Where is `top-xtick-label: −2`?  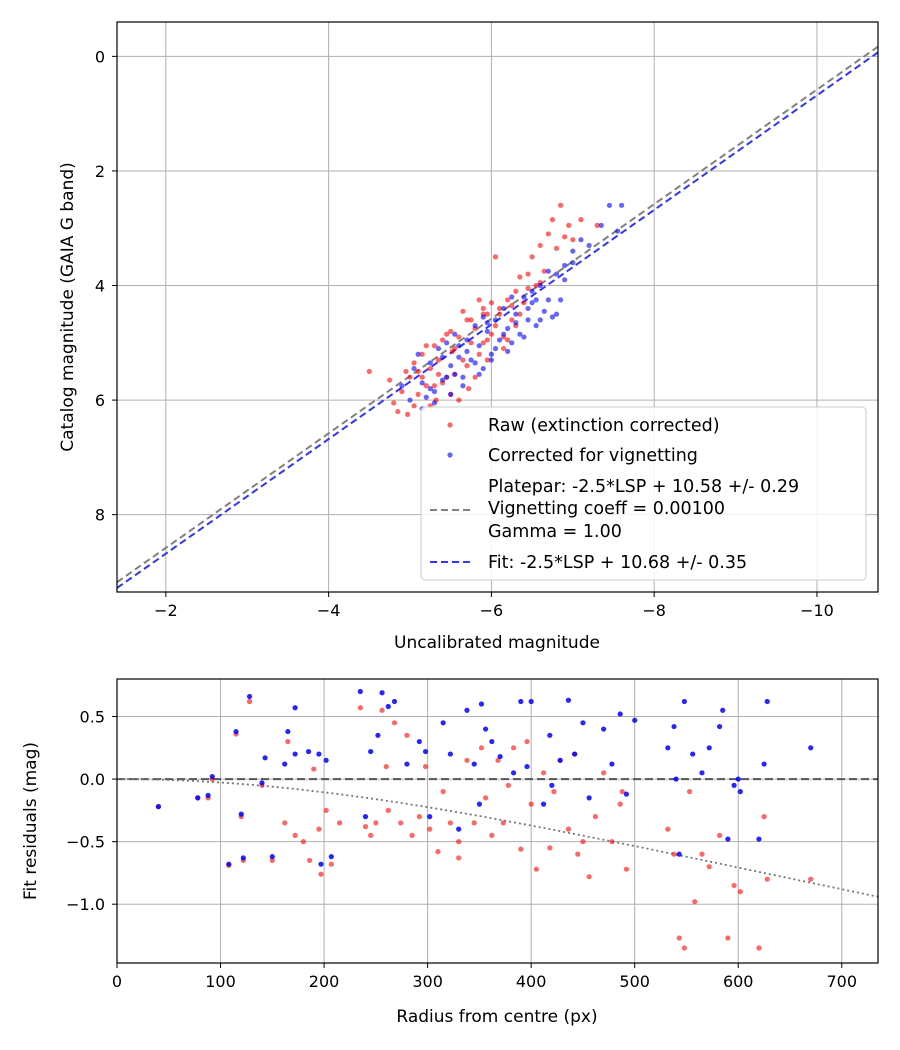 top-xtick-label: −2 is located at coordinates (166, 610).